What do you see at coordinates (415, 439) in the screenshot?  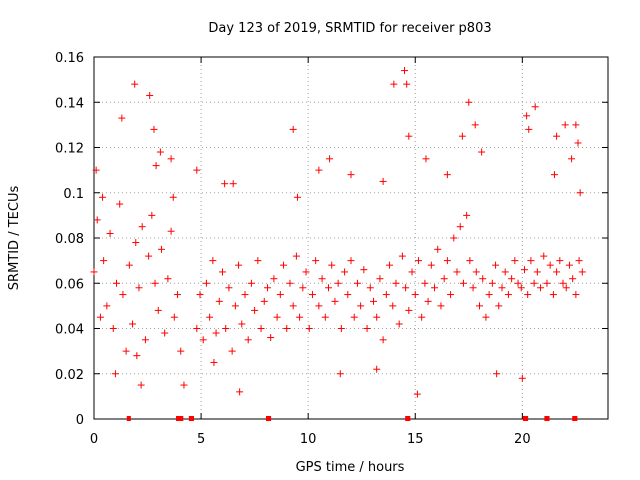 I see `x-tick-label: 15` at bounding box center [415, 439].